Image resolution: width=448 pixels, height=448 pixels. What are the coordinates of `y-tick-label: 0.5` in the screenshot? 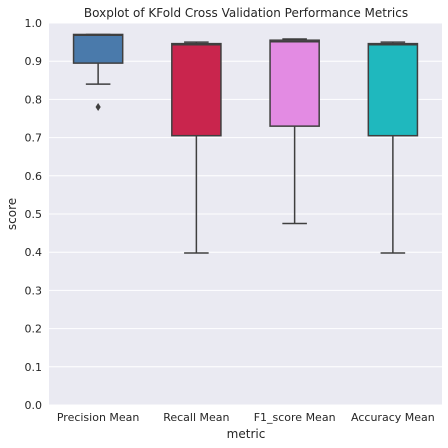 It's located at (34, 214).